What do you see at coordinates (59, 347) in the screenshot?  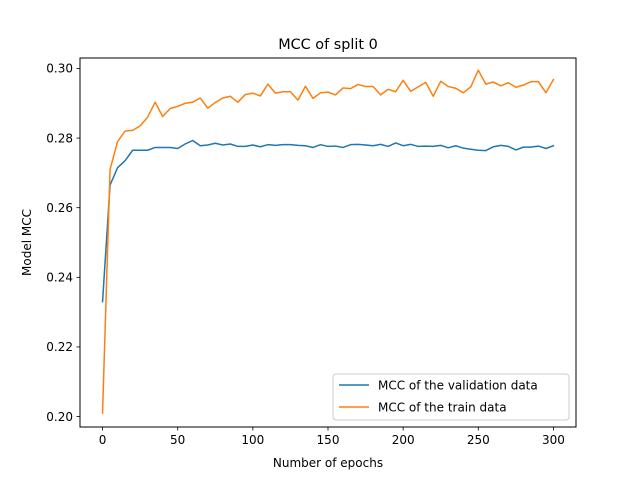 I see `y-tick-label: 0.22` at bounding box center [59, 347].